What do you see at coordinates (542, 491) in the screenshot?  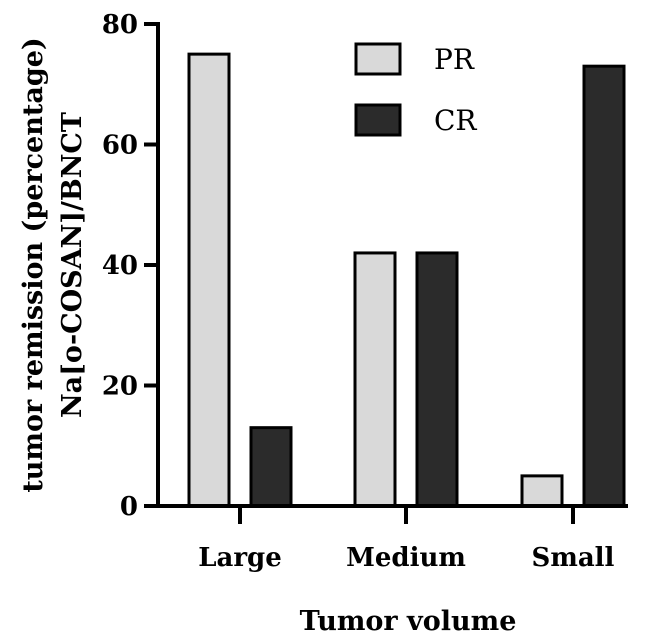 I see `bar-pr-small` at bounding box center [542, 491].